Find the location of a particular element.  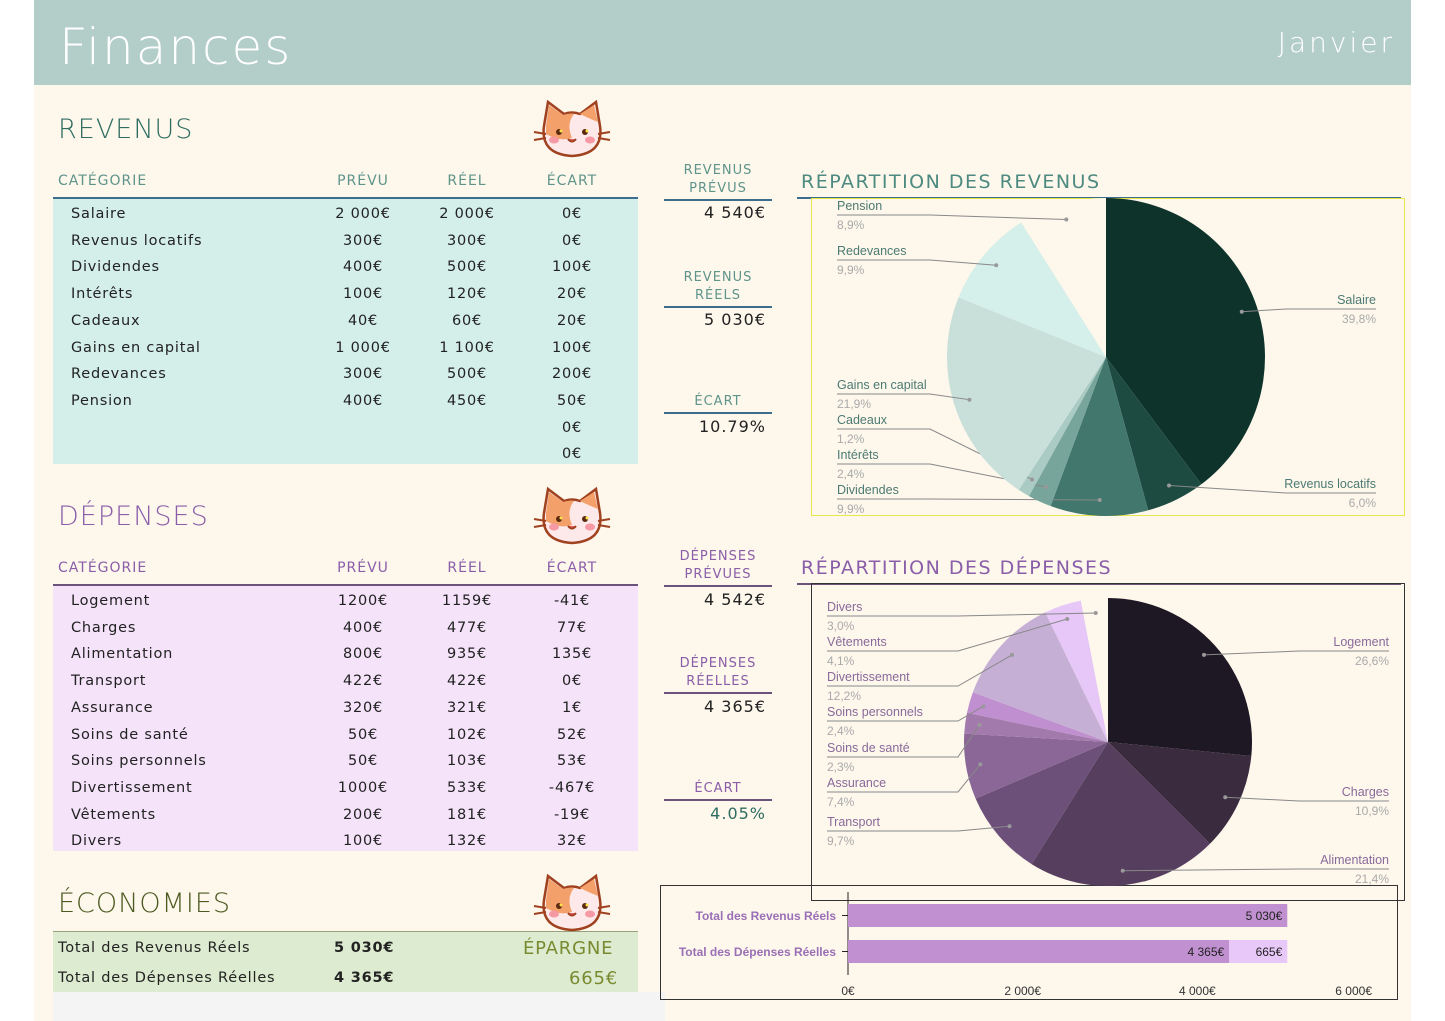

ecart-cell: 32€ is located at coordinates (572, 841).